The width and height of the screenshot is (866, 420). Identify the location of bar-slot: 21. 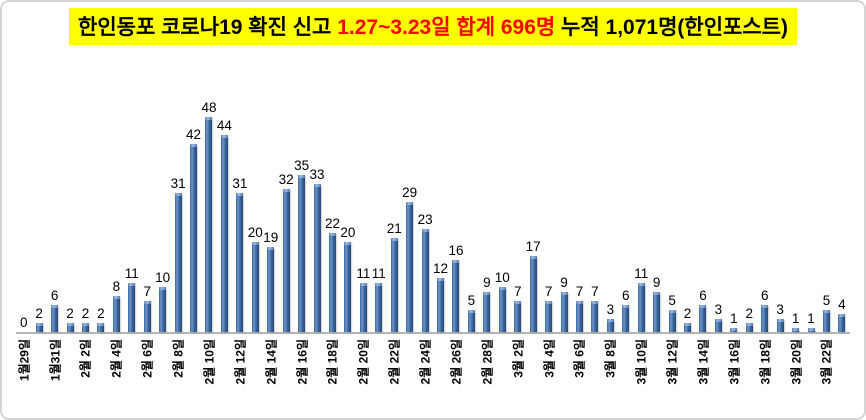
(394, 200).